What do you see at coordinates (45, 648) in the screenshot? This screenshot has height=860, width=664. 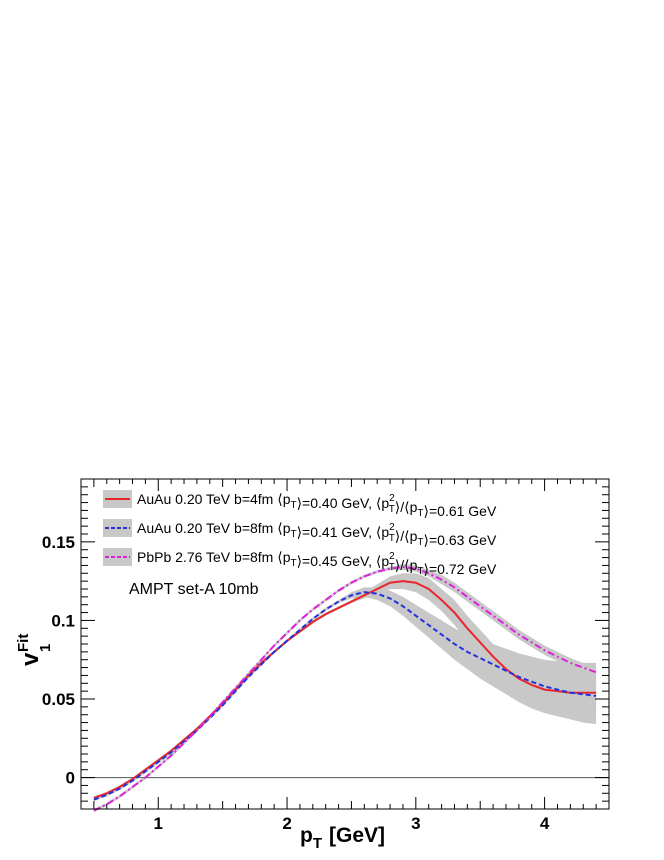 I see `svg-text: 1` at bounding box center [45, 648].